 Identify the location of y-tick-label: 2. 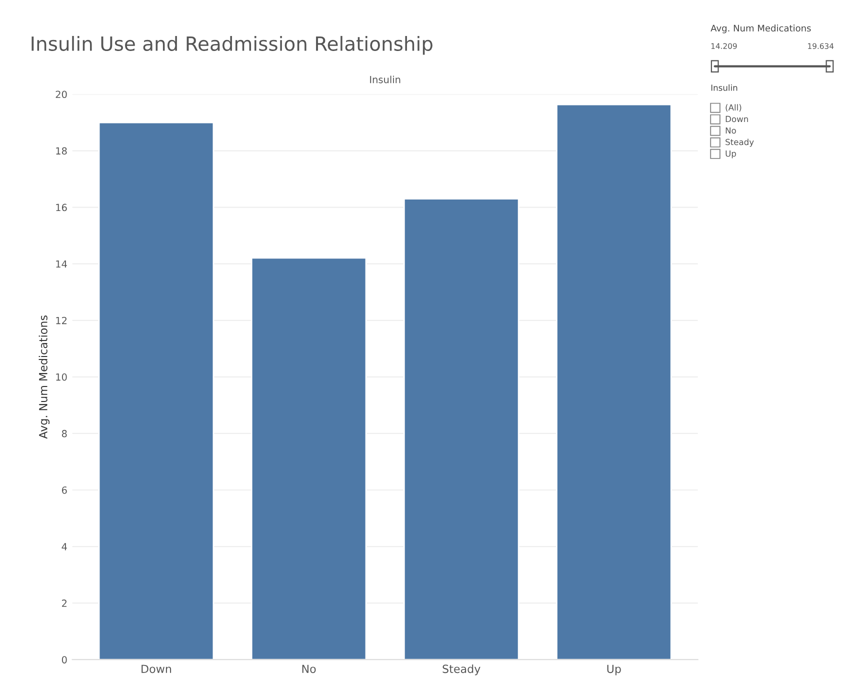
(64, 603).